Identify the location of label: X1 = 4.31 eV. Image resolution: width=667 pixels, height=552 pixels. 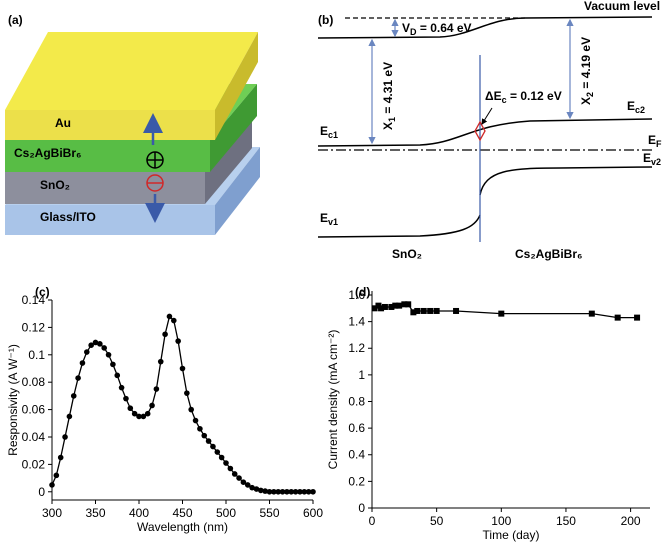
(389, 96).